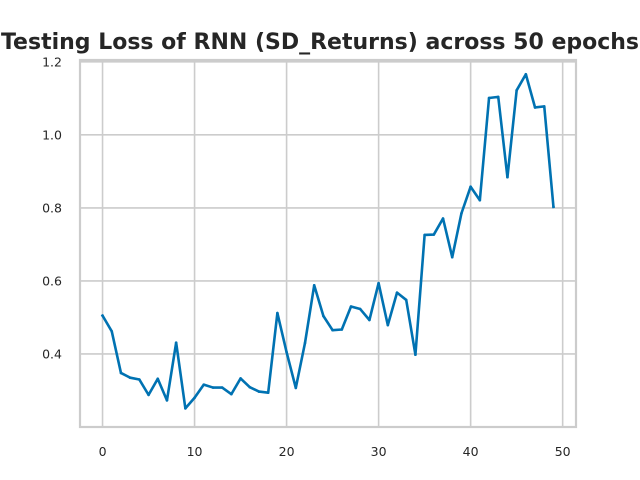  What do you see at coordinates (287, 451) in the screenshot?
I see `x-tick-label: 20` at bounding box center [287, 451].